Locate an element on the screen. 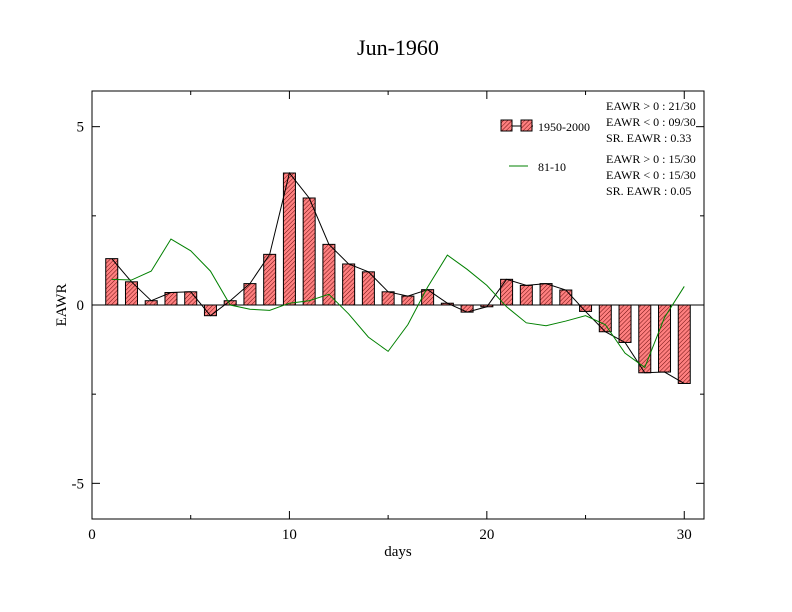  stat-set1-line1: EAWR > 0 : 21/30 is located at coordinates (651, 106).